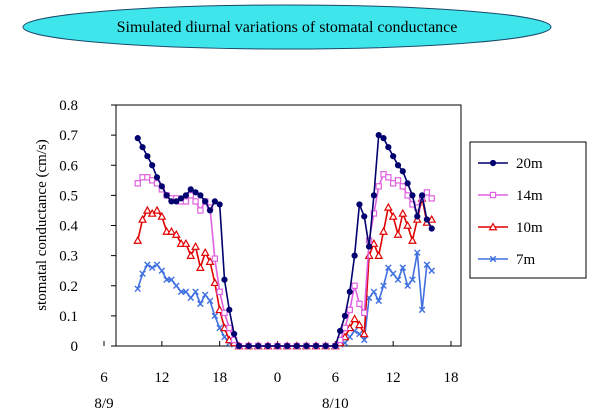 The image size is (600, 415). What do you see at coordinates (510, 228) in the screenshot?
I see `legend-item-10m: 10m` at bounding box center [510, 228].